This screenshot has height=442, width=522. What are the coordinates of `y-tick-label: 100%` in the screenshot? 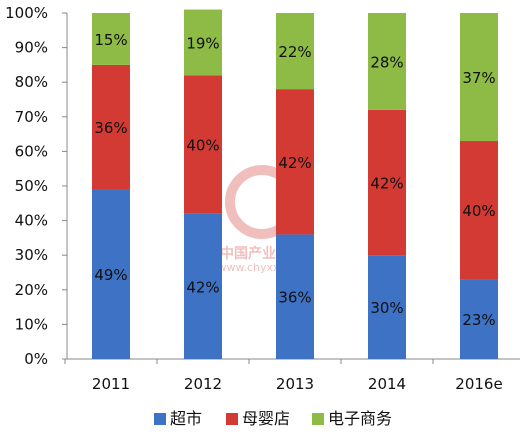 It's located at (26, 13).